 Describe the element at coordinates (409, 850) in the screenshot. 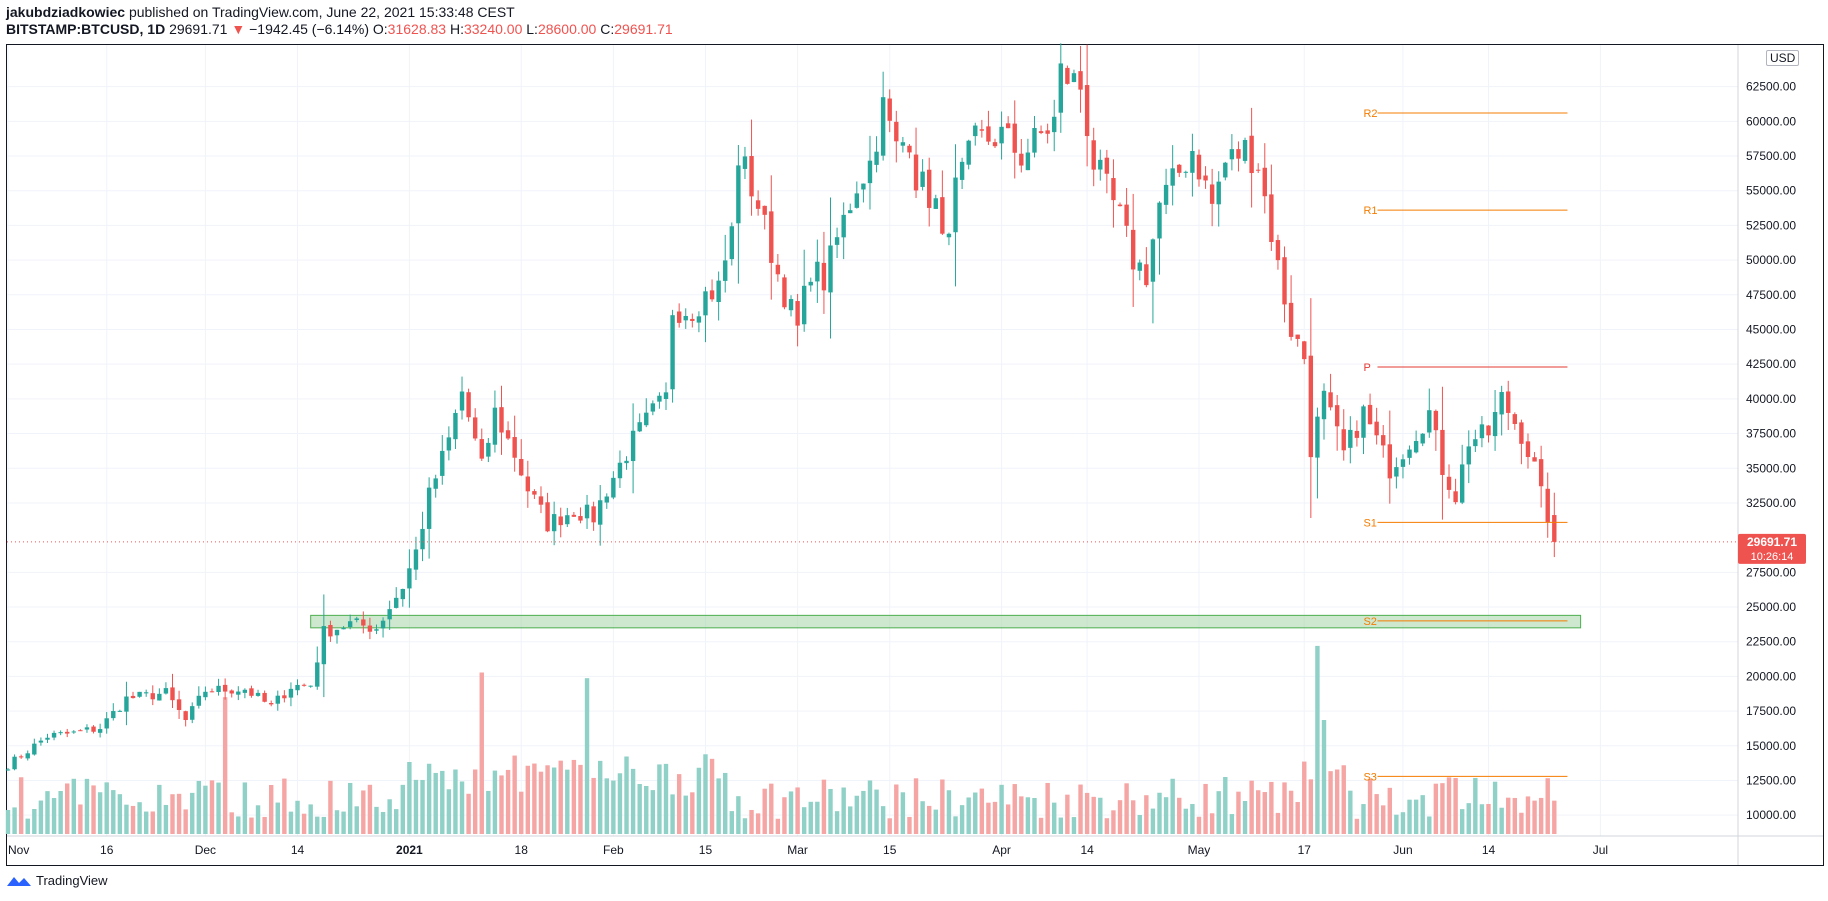

I see `x-tick-label: 2021` at that location.